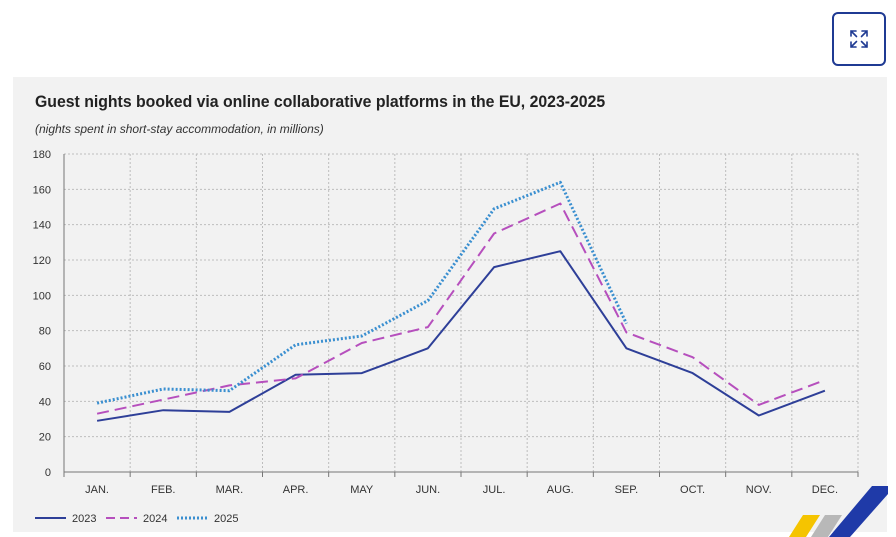 Image resolution: width=896 pixels, height=537 pixels. What do you see at coordinates (155, 519) in the screenshot?
I see `legend-label-2024: 2024` at bounding box center [155, 519].